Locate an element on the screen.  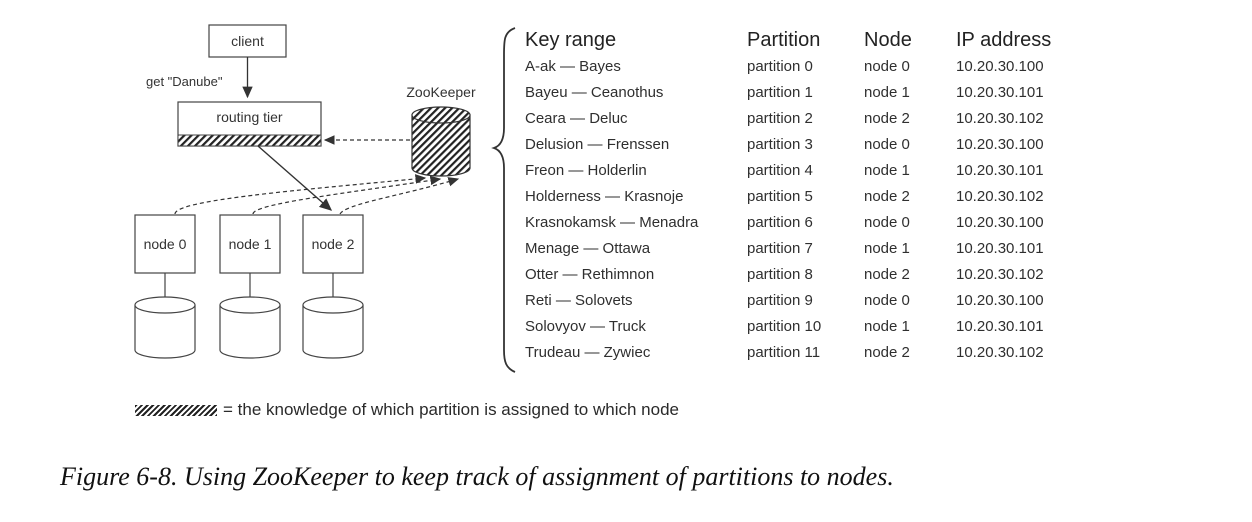
routing-tier-label: routing tier is located at coordinates (249, 117).